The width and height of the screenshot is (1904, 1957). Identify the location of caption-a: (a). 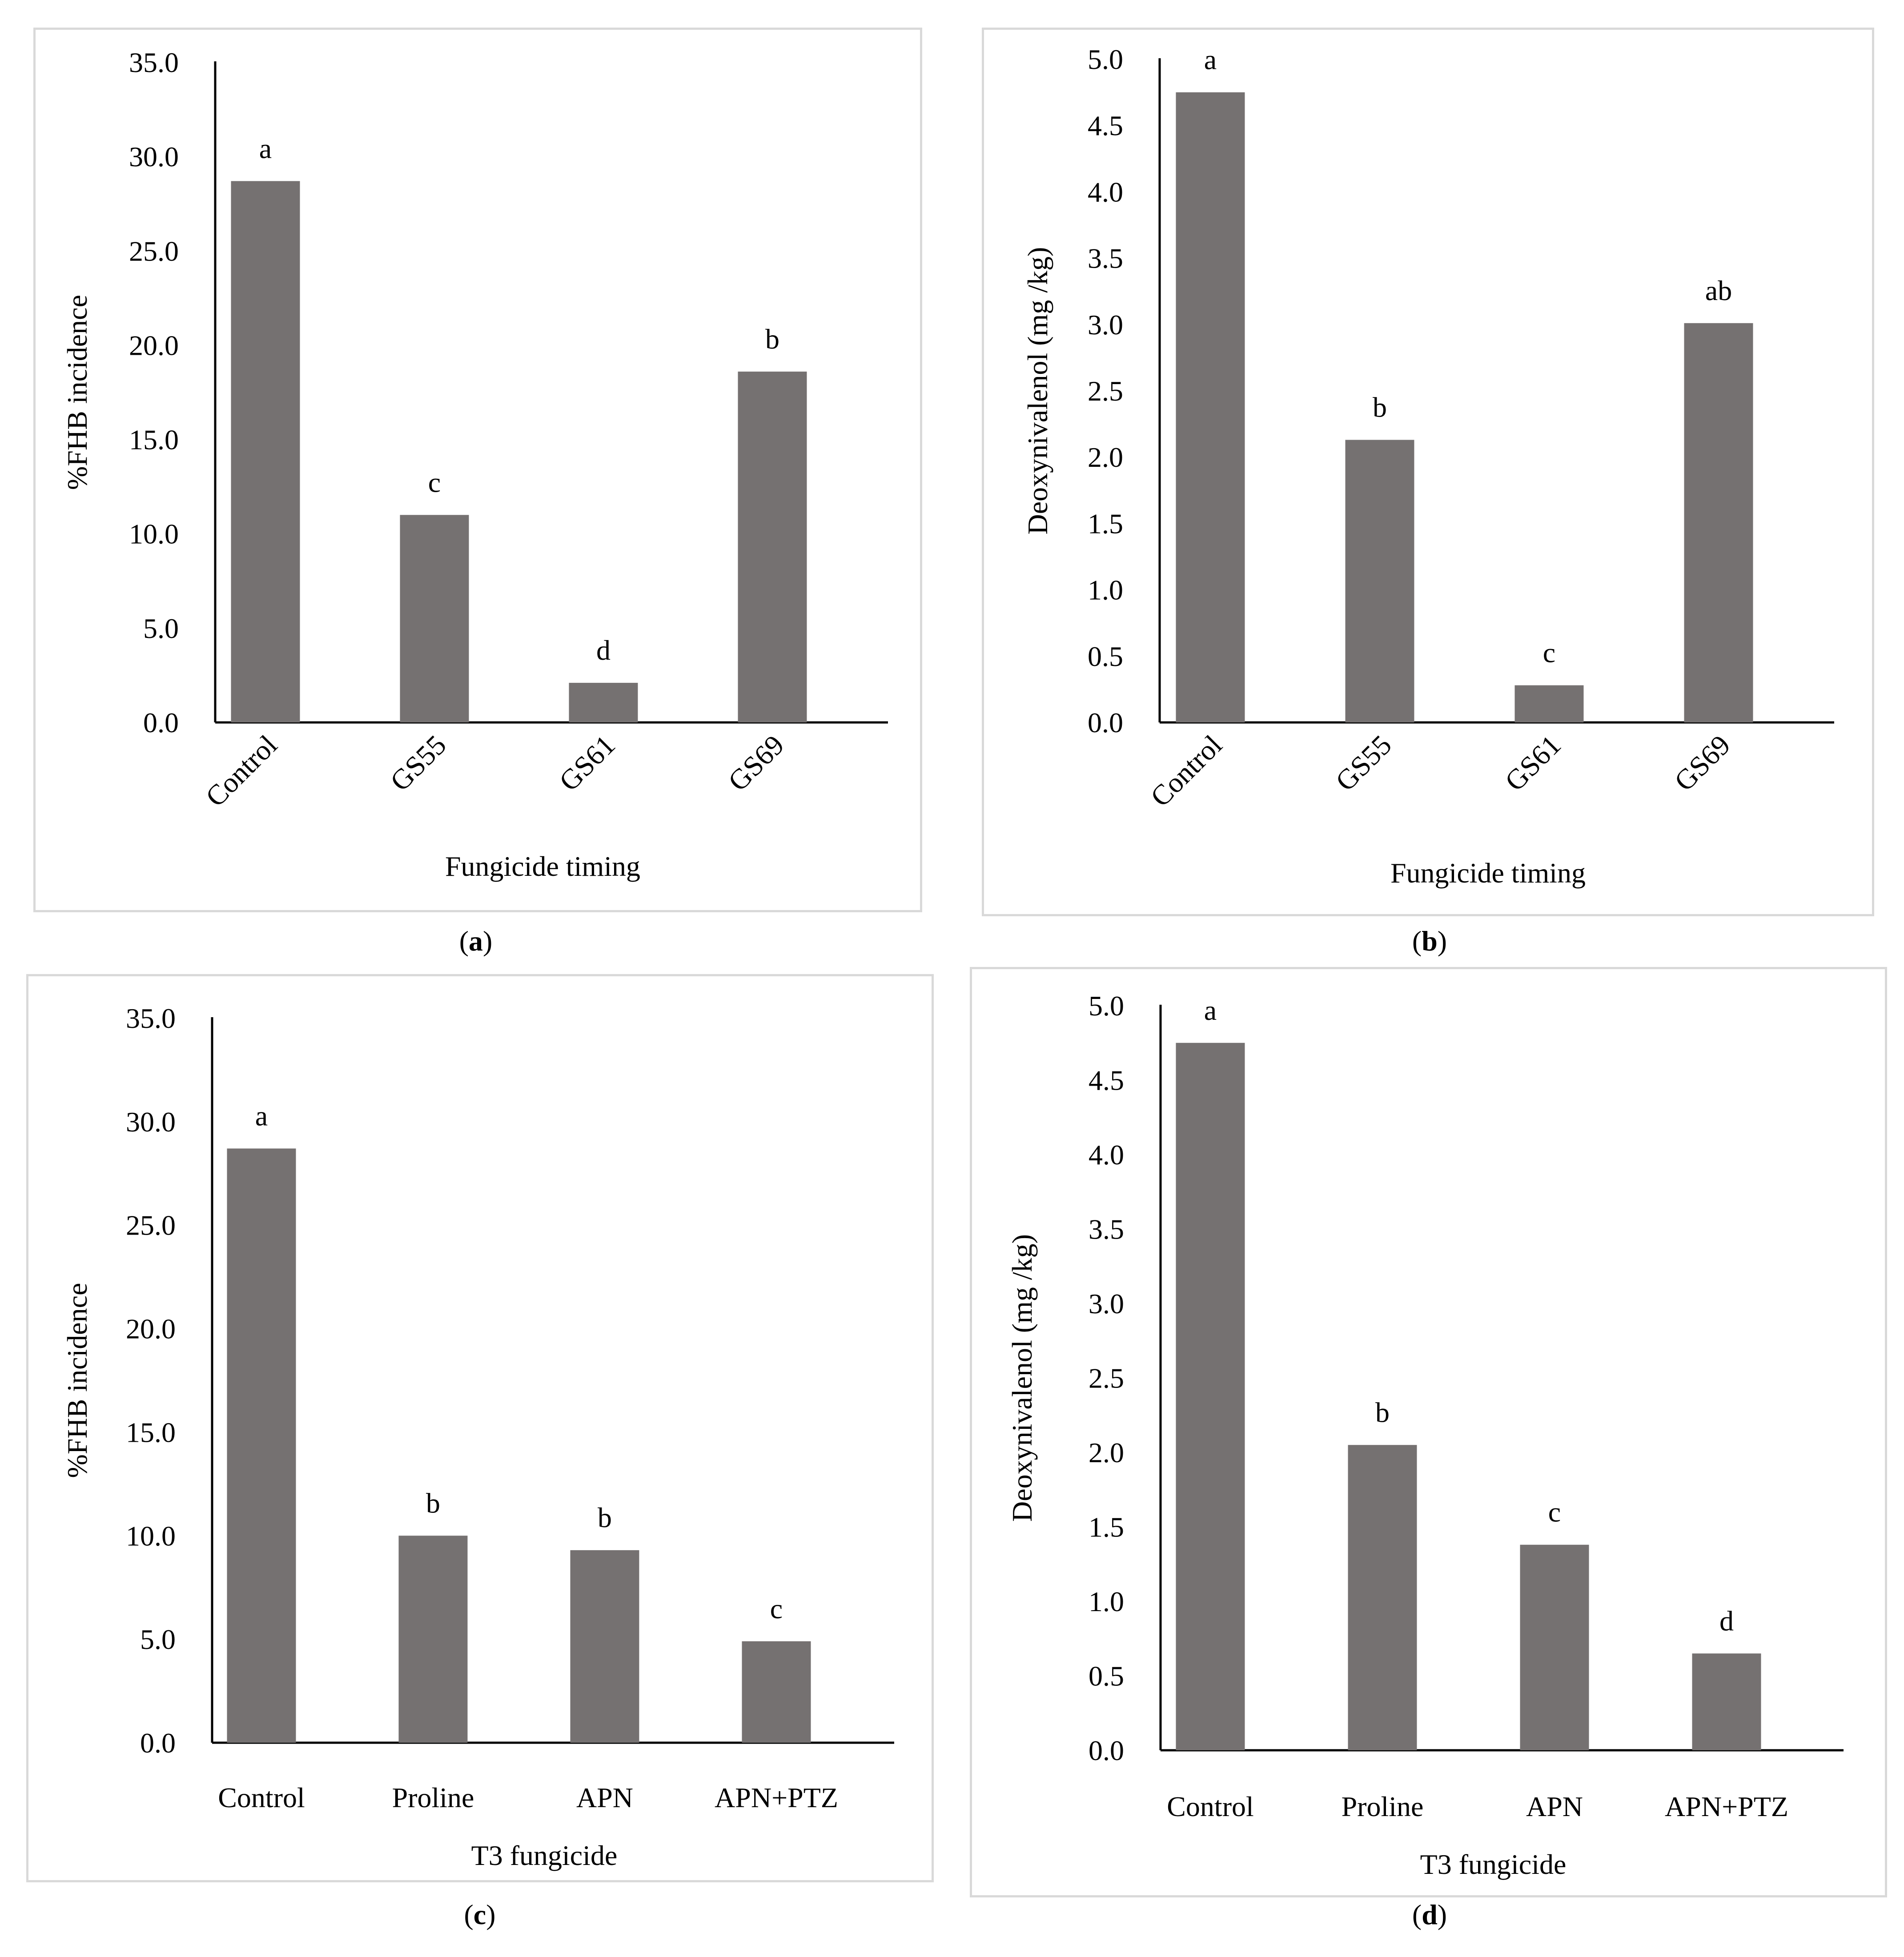
(476, 941).